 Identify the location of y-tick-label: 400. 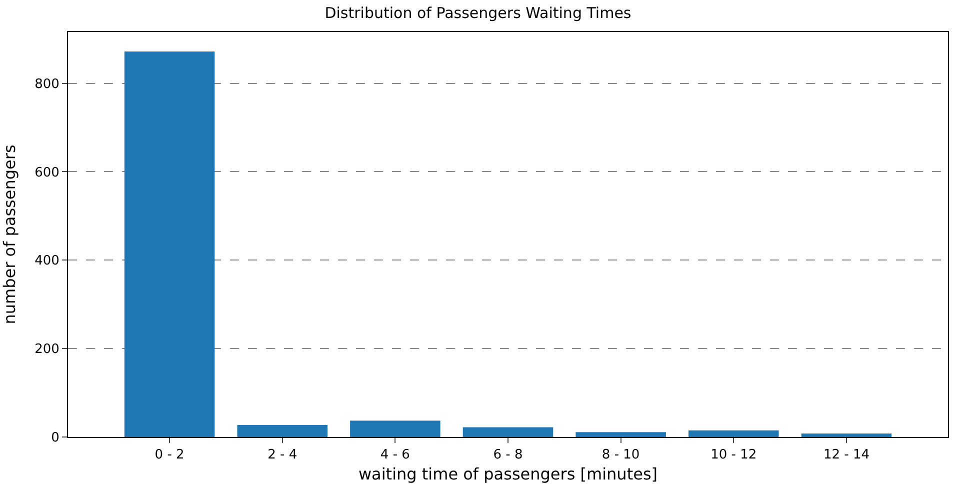
(47, 261).